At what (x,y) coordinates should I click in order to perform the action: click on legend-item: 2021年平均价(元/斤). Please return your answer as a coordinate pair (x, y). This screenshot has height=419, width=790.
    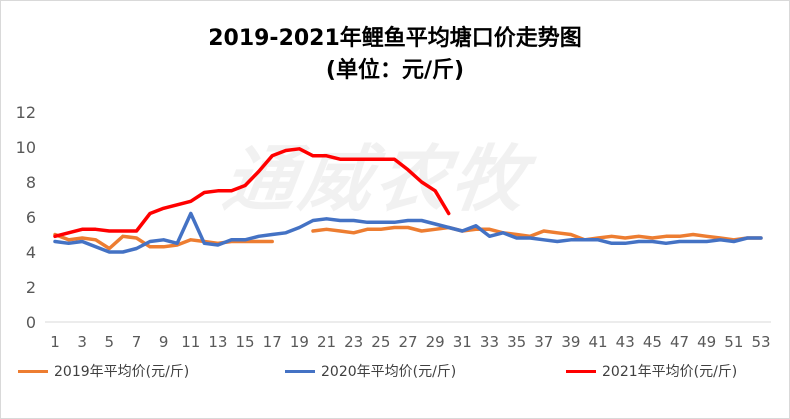
    Looking at the image, I should click on (651, 371).